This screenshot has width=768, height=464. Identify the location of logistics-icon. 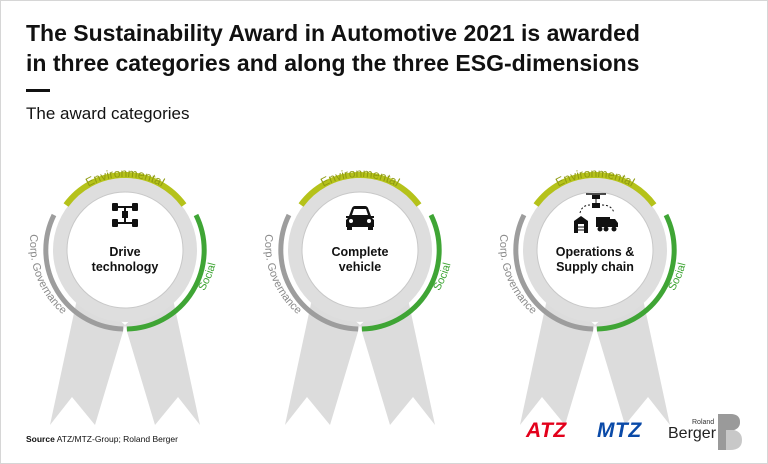
(596, 213).